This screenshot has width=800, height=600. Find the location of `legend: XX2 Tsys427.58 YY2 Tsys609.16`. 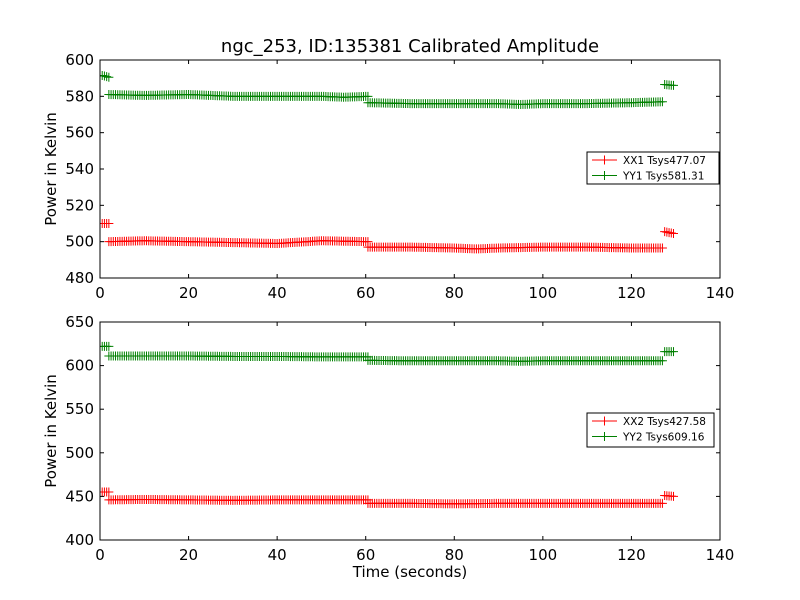

legend: XX2 Tsys427.58 YY2 Tsys609.16 is located at coordinates (650, 430).